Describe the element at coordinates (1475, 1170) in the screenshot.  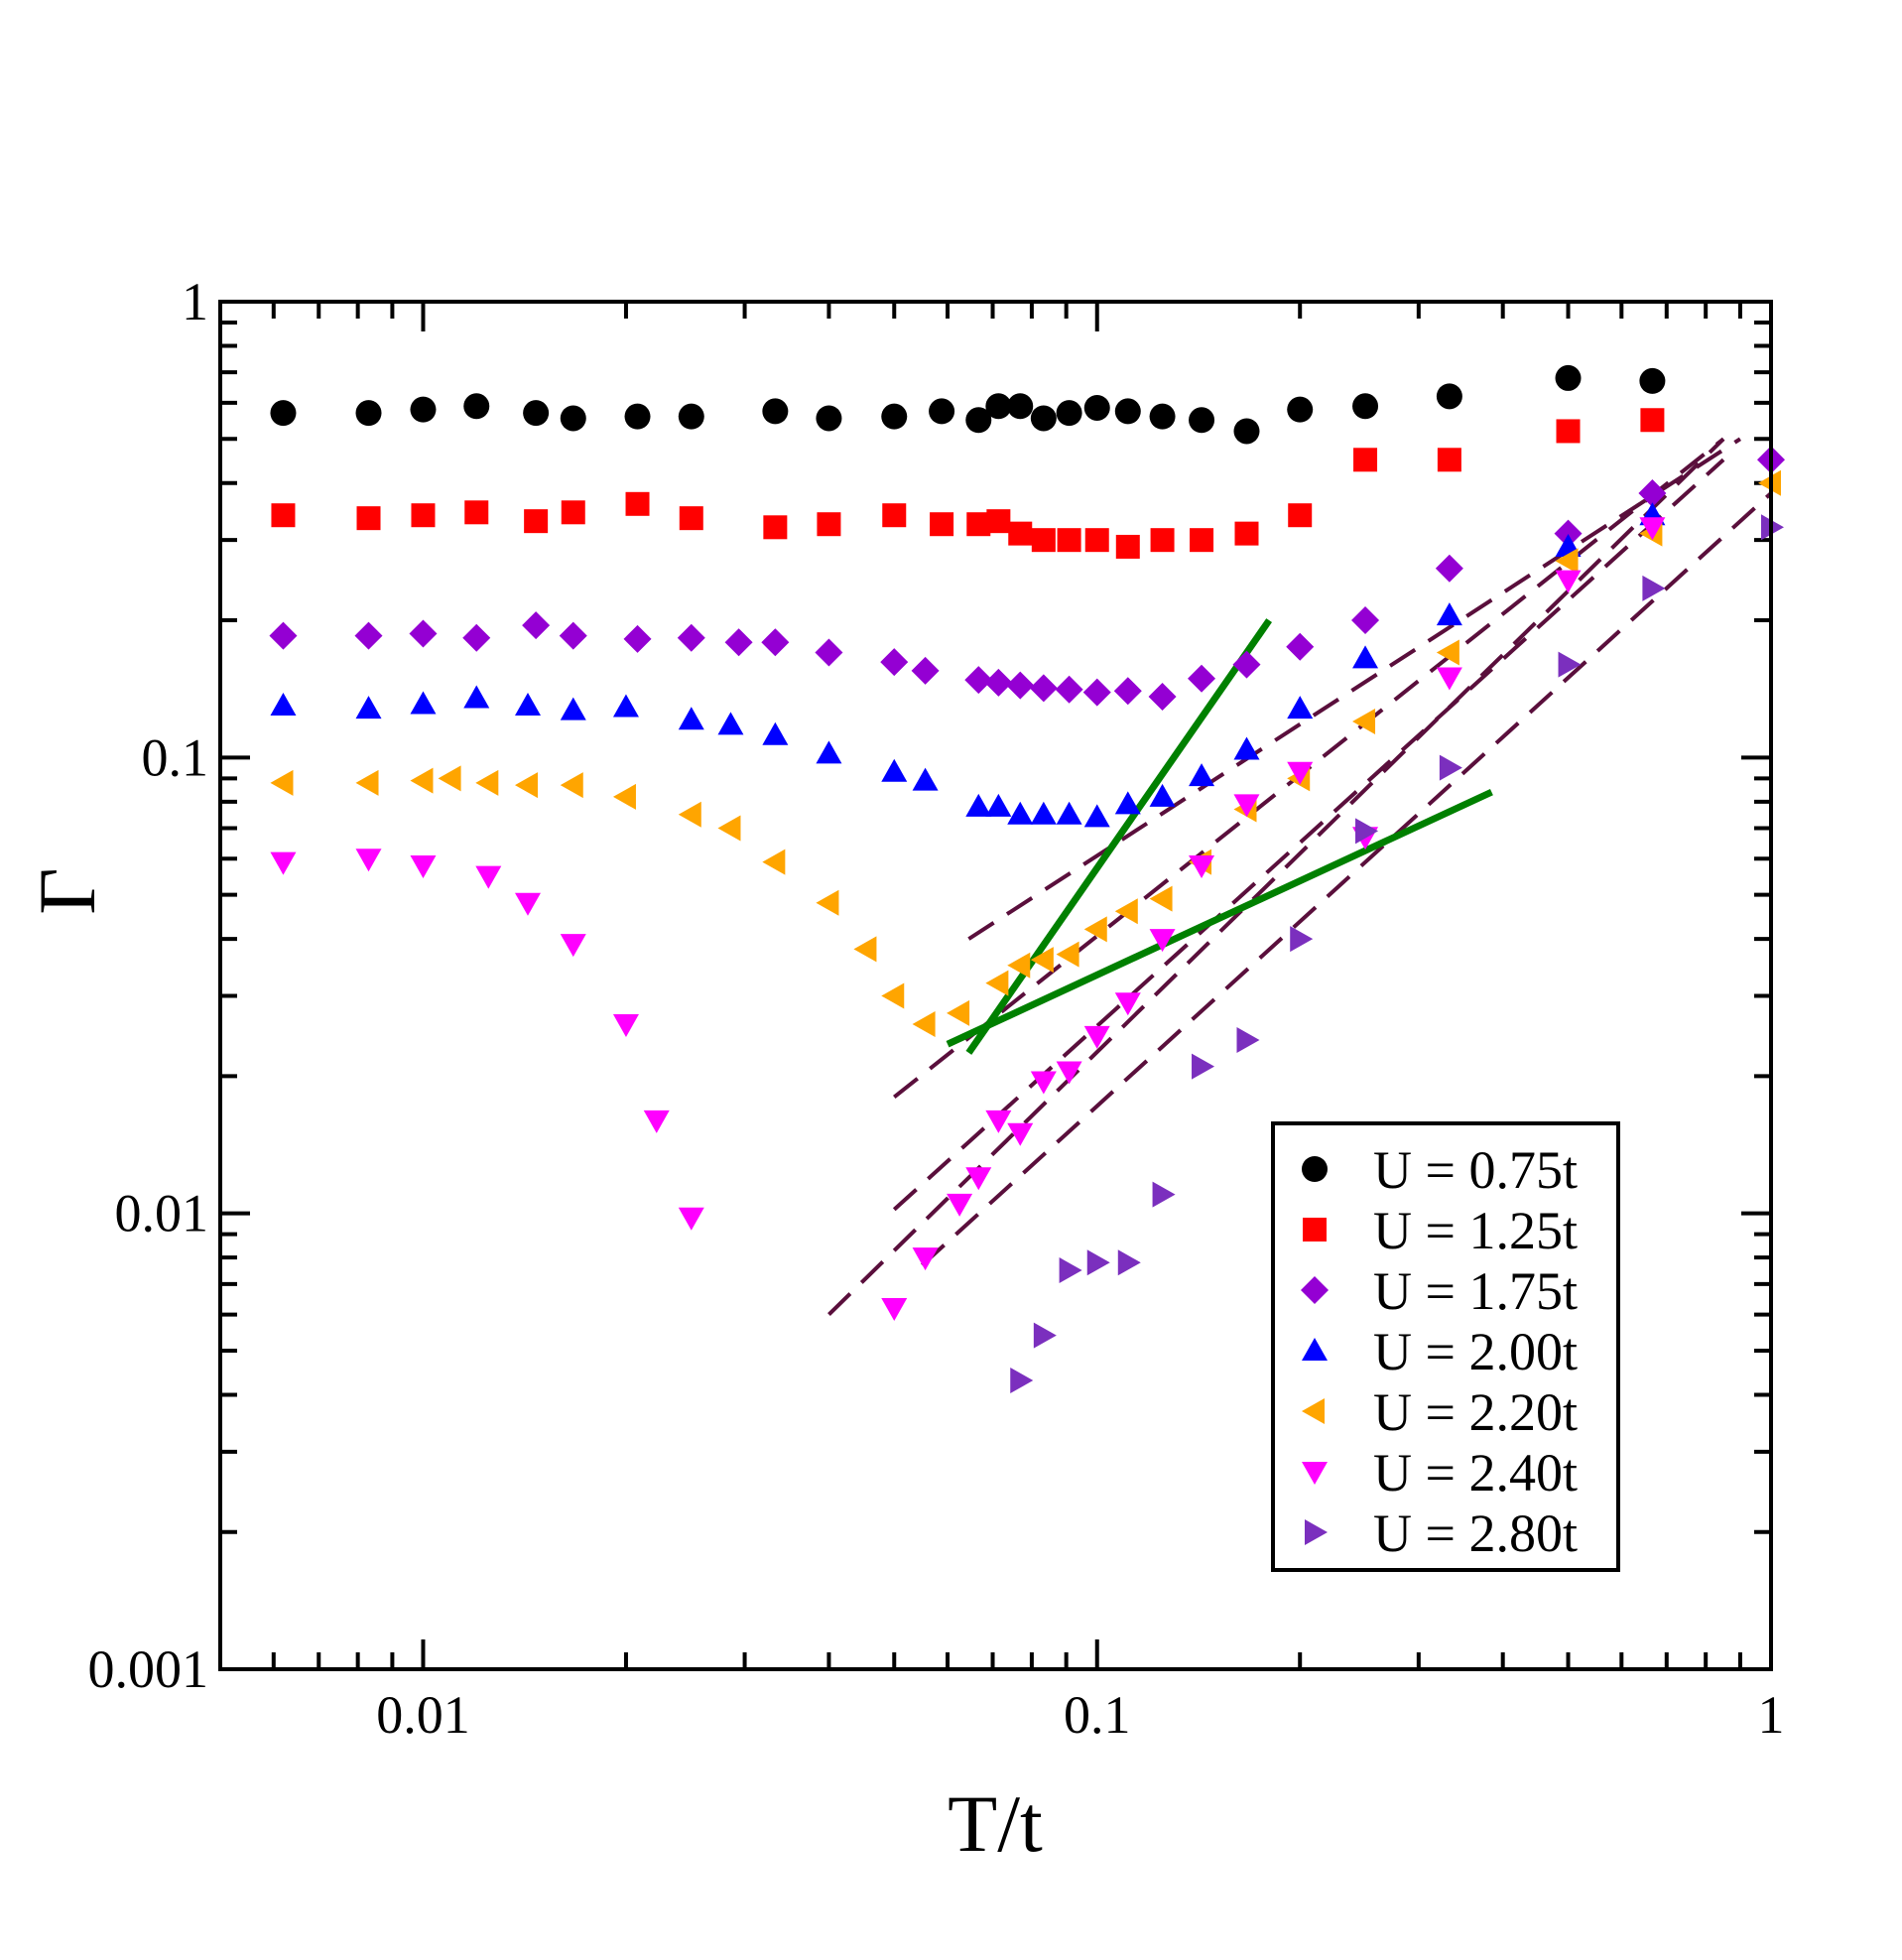
I see `legend-label: U = 0.75t` at that location.